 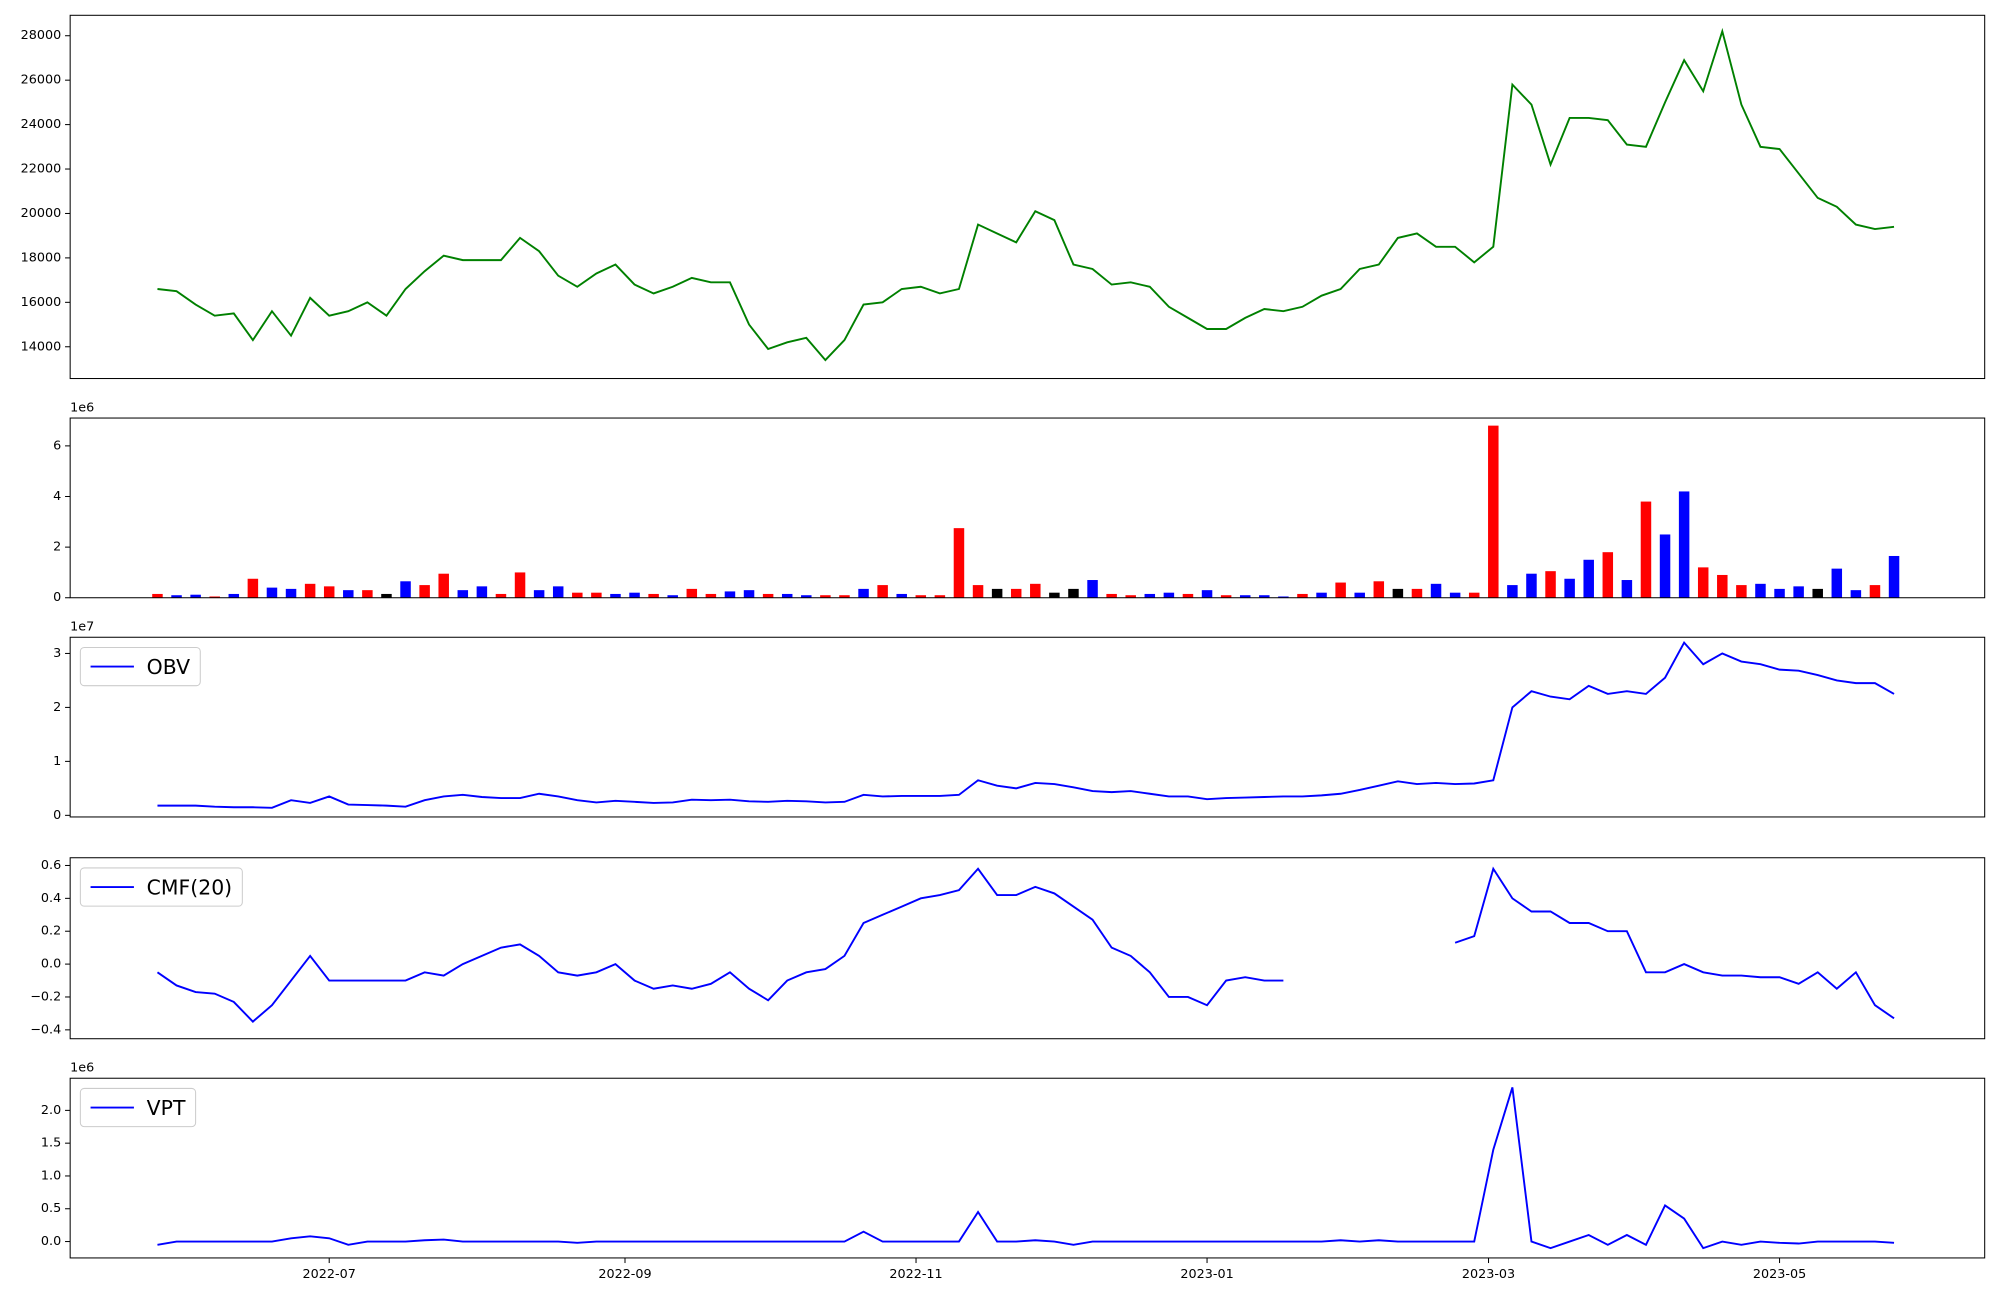 I want to click on axis-offset-label: 1e6, so click(x=82, y=1068).